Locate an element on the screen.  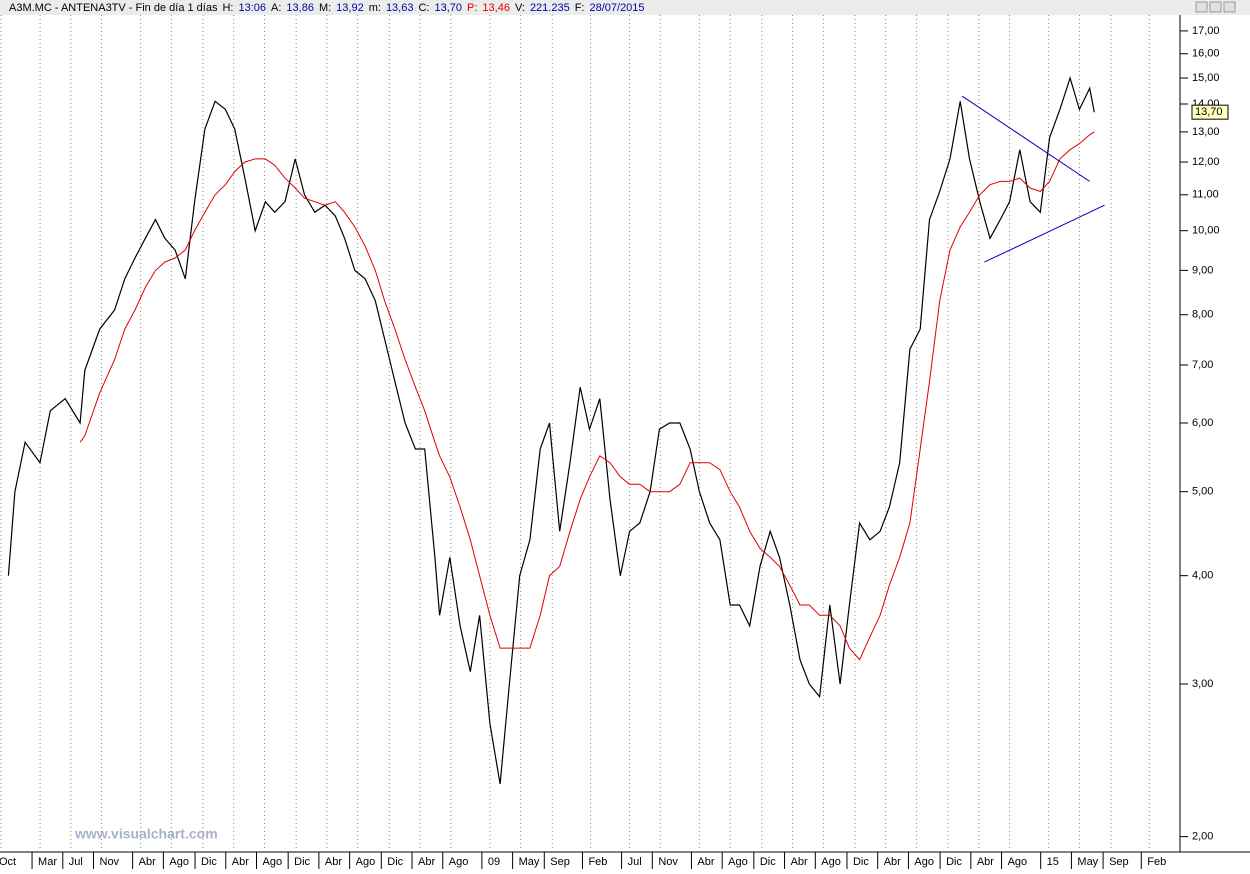
y-tick-label: 11,00 is located at coordinates (1205, 195).